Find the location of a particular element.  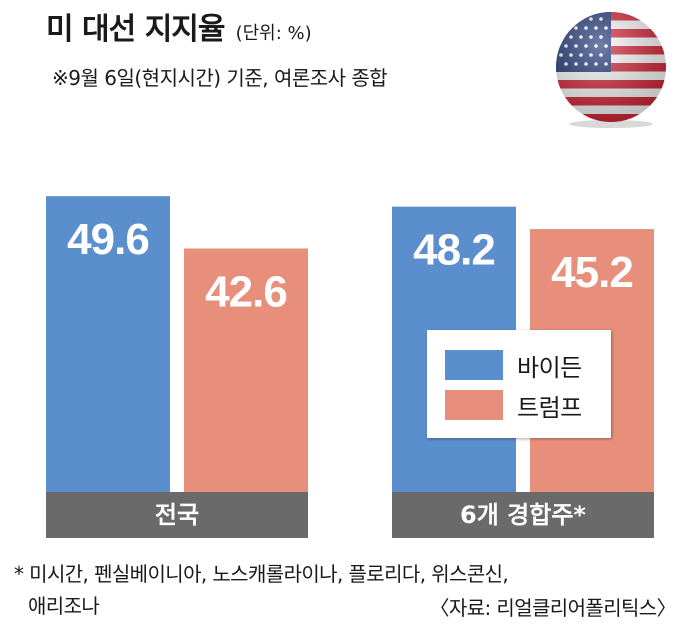

data-label-trump-0: 42.6 is located at coordinates (246, 291).